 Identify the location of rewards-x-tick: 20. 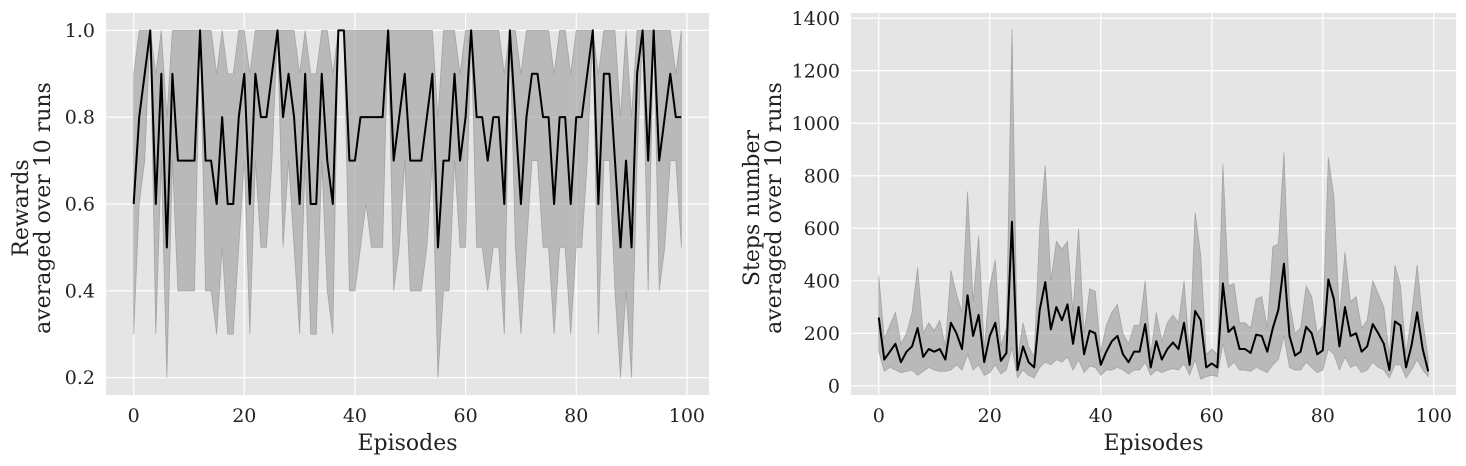
(244, 416).